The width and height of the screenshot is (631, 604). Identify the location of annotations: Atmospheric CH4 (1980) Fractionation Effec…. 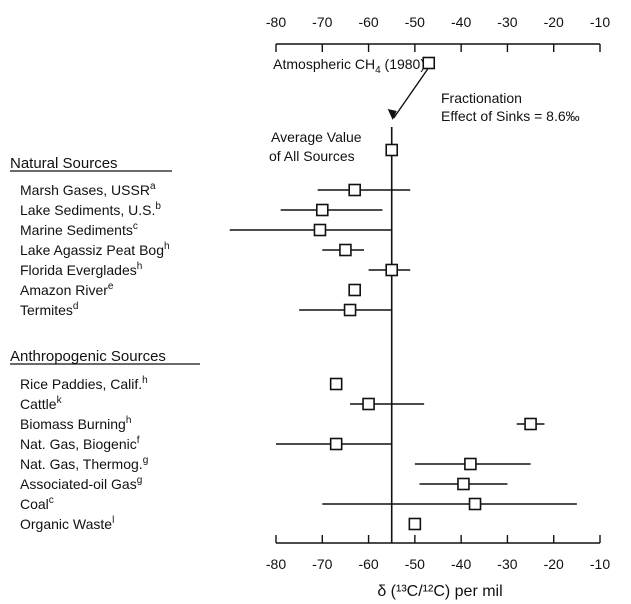
(424, 110).